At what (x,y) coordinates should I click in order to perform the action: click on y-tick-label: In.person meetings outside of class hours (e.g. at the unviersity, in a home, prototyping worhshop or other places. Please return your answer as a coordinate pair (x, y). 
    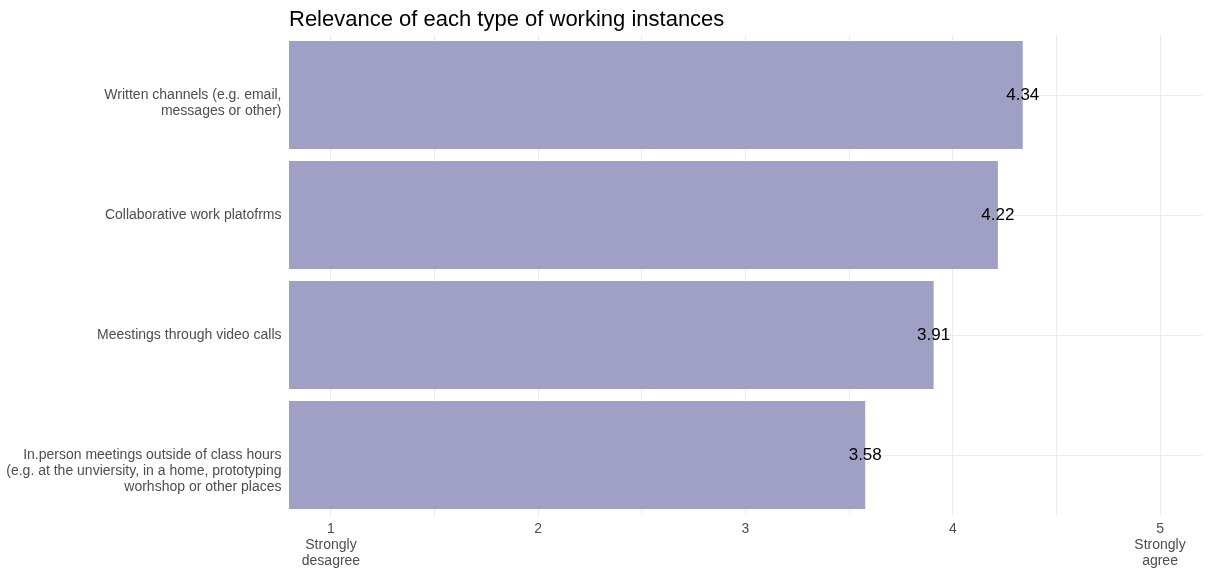
    Looking at the image, I should click on (144, 470).